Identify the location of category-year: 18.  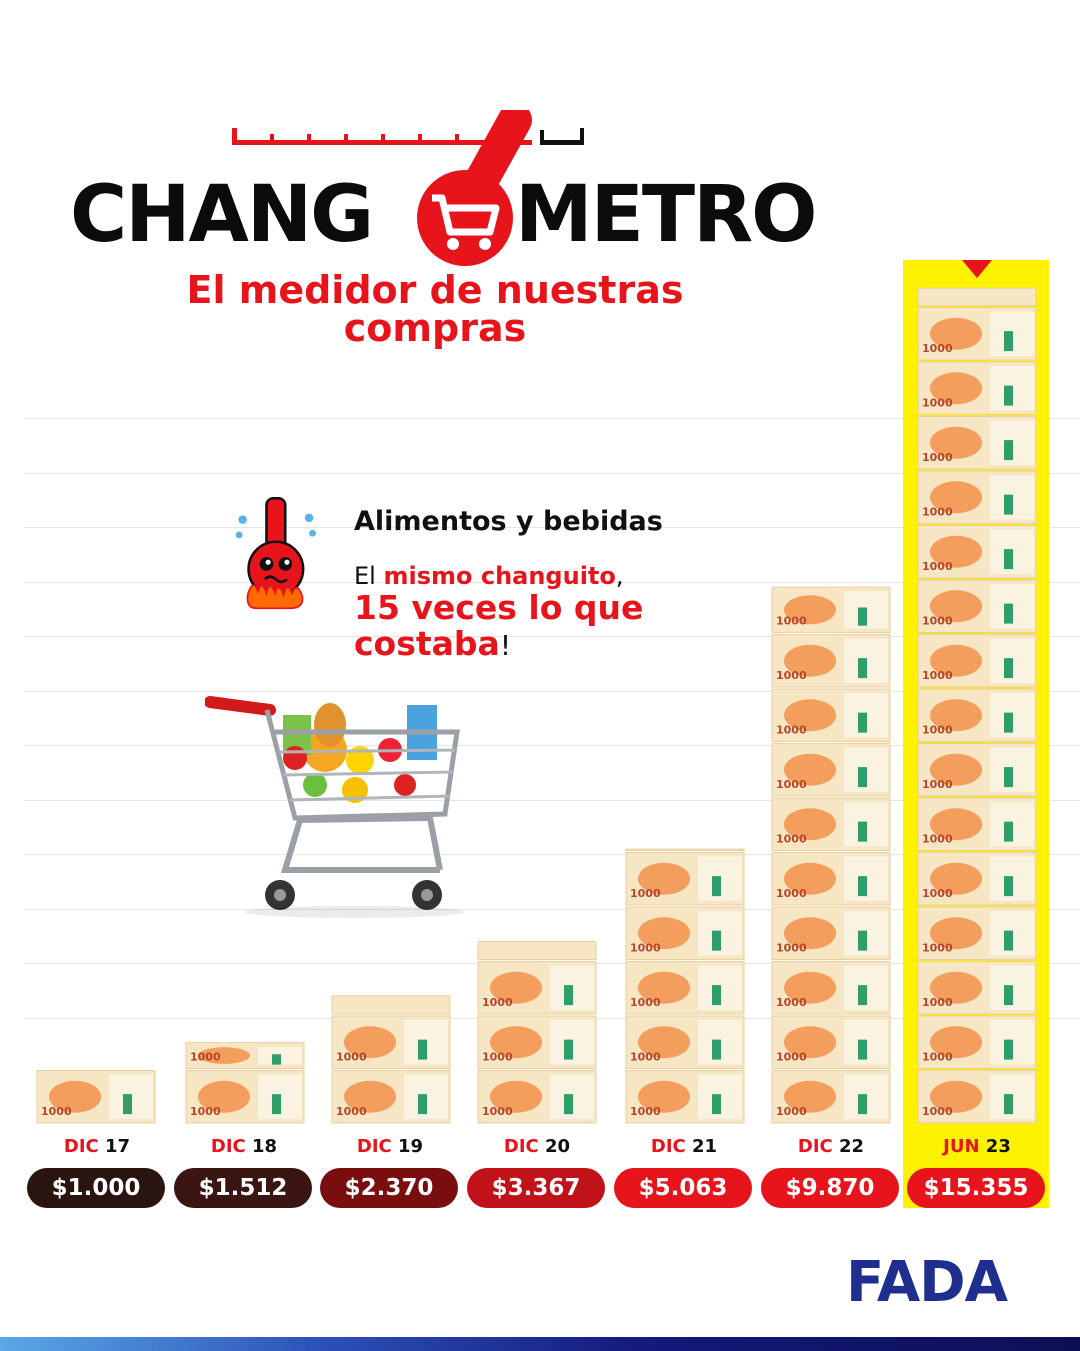
(265, 1146).